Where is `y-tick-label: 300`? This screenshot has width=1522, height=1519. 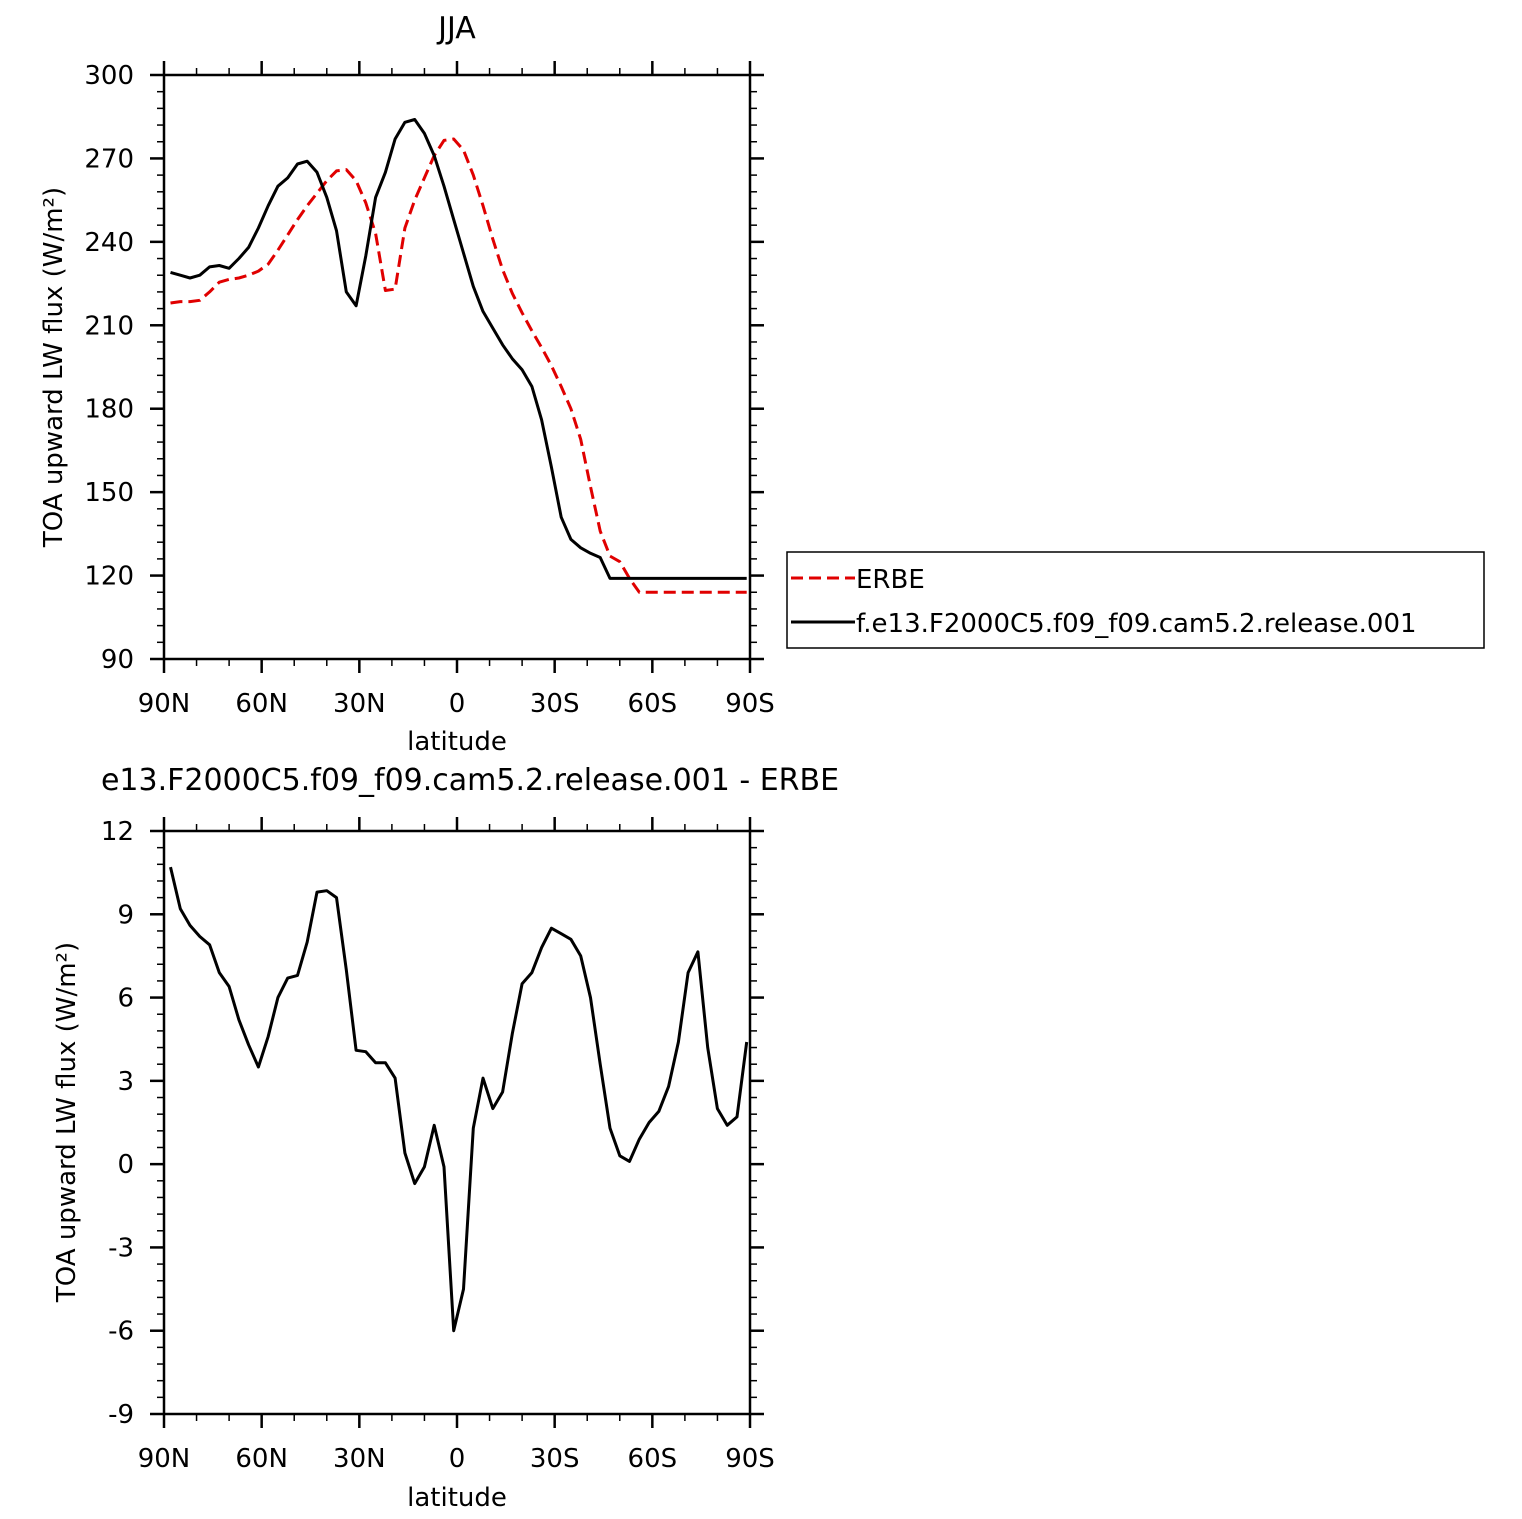
y-tick-label: 300 is located at coordinates (109, 76).